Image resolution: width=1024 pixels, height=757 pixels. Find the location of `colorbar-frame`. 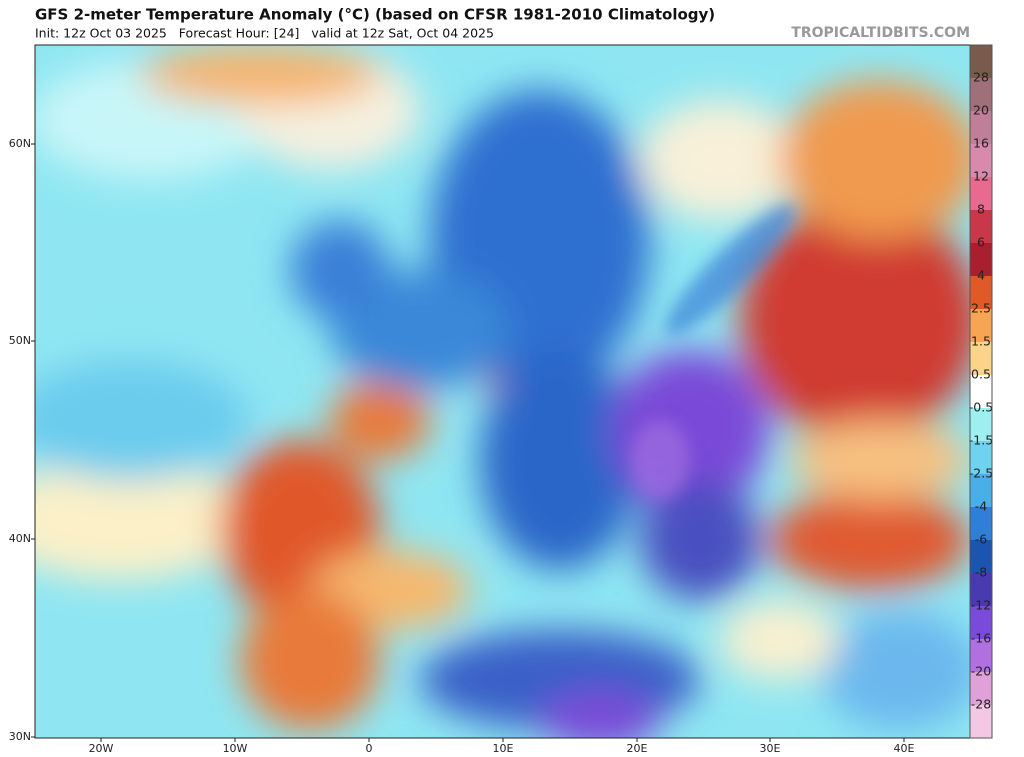

colorbar-frame is located at coordinates (981, 391).